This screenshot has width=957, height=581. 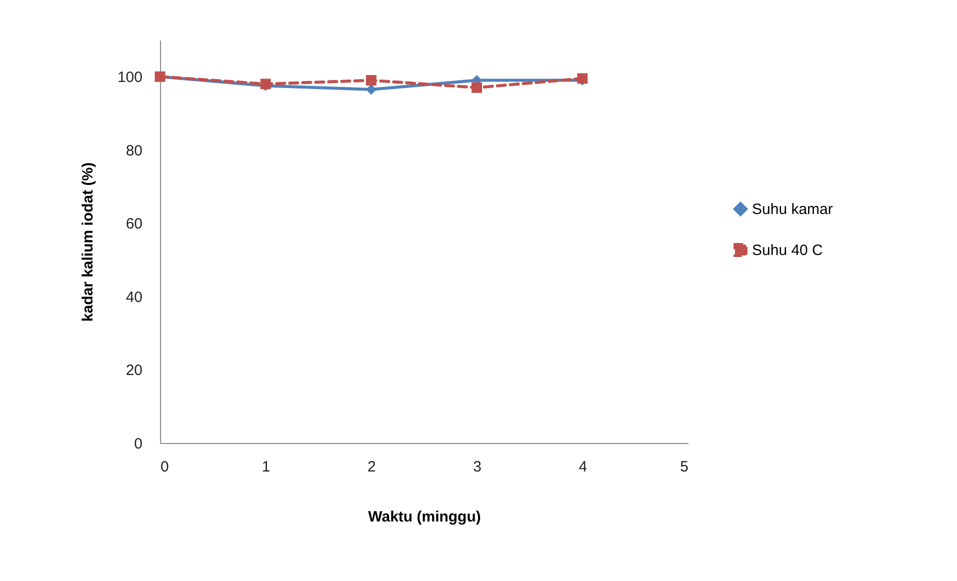 I want to click on x-tick-label: 2, so click(x=372, y=467).